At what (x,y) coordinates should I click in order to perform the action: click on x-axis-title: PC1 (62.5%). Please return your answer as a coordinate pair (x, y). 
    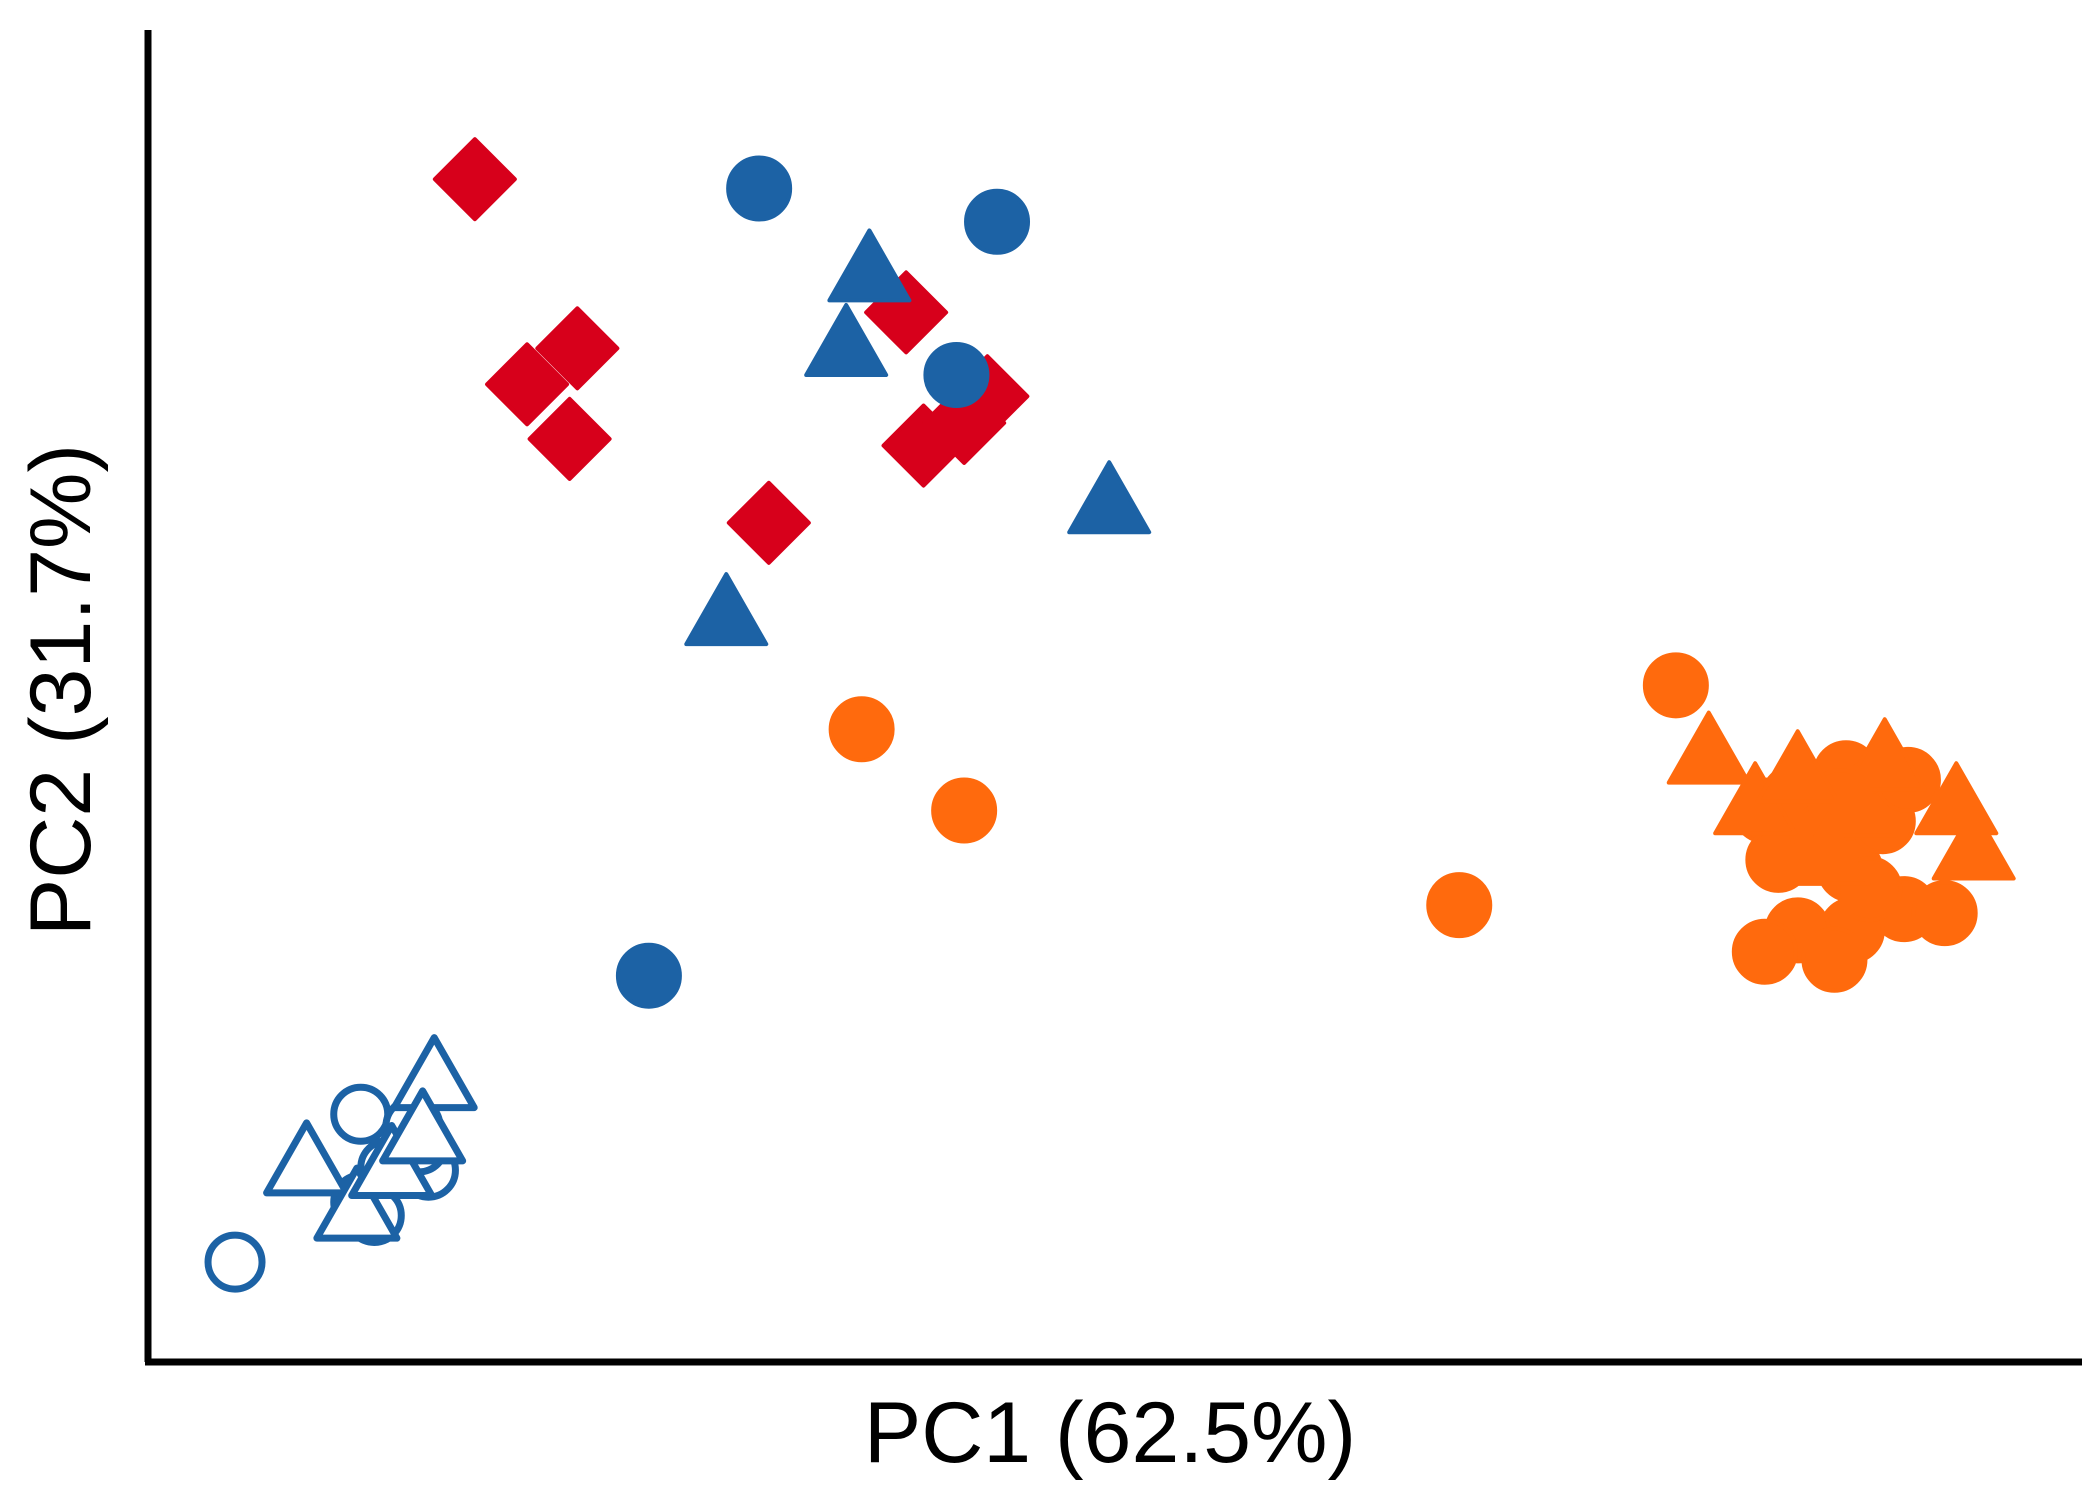
    Looking at the image, I should click on (1110, 1433).